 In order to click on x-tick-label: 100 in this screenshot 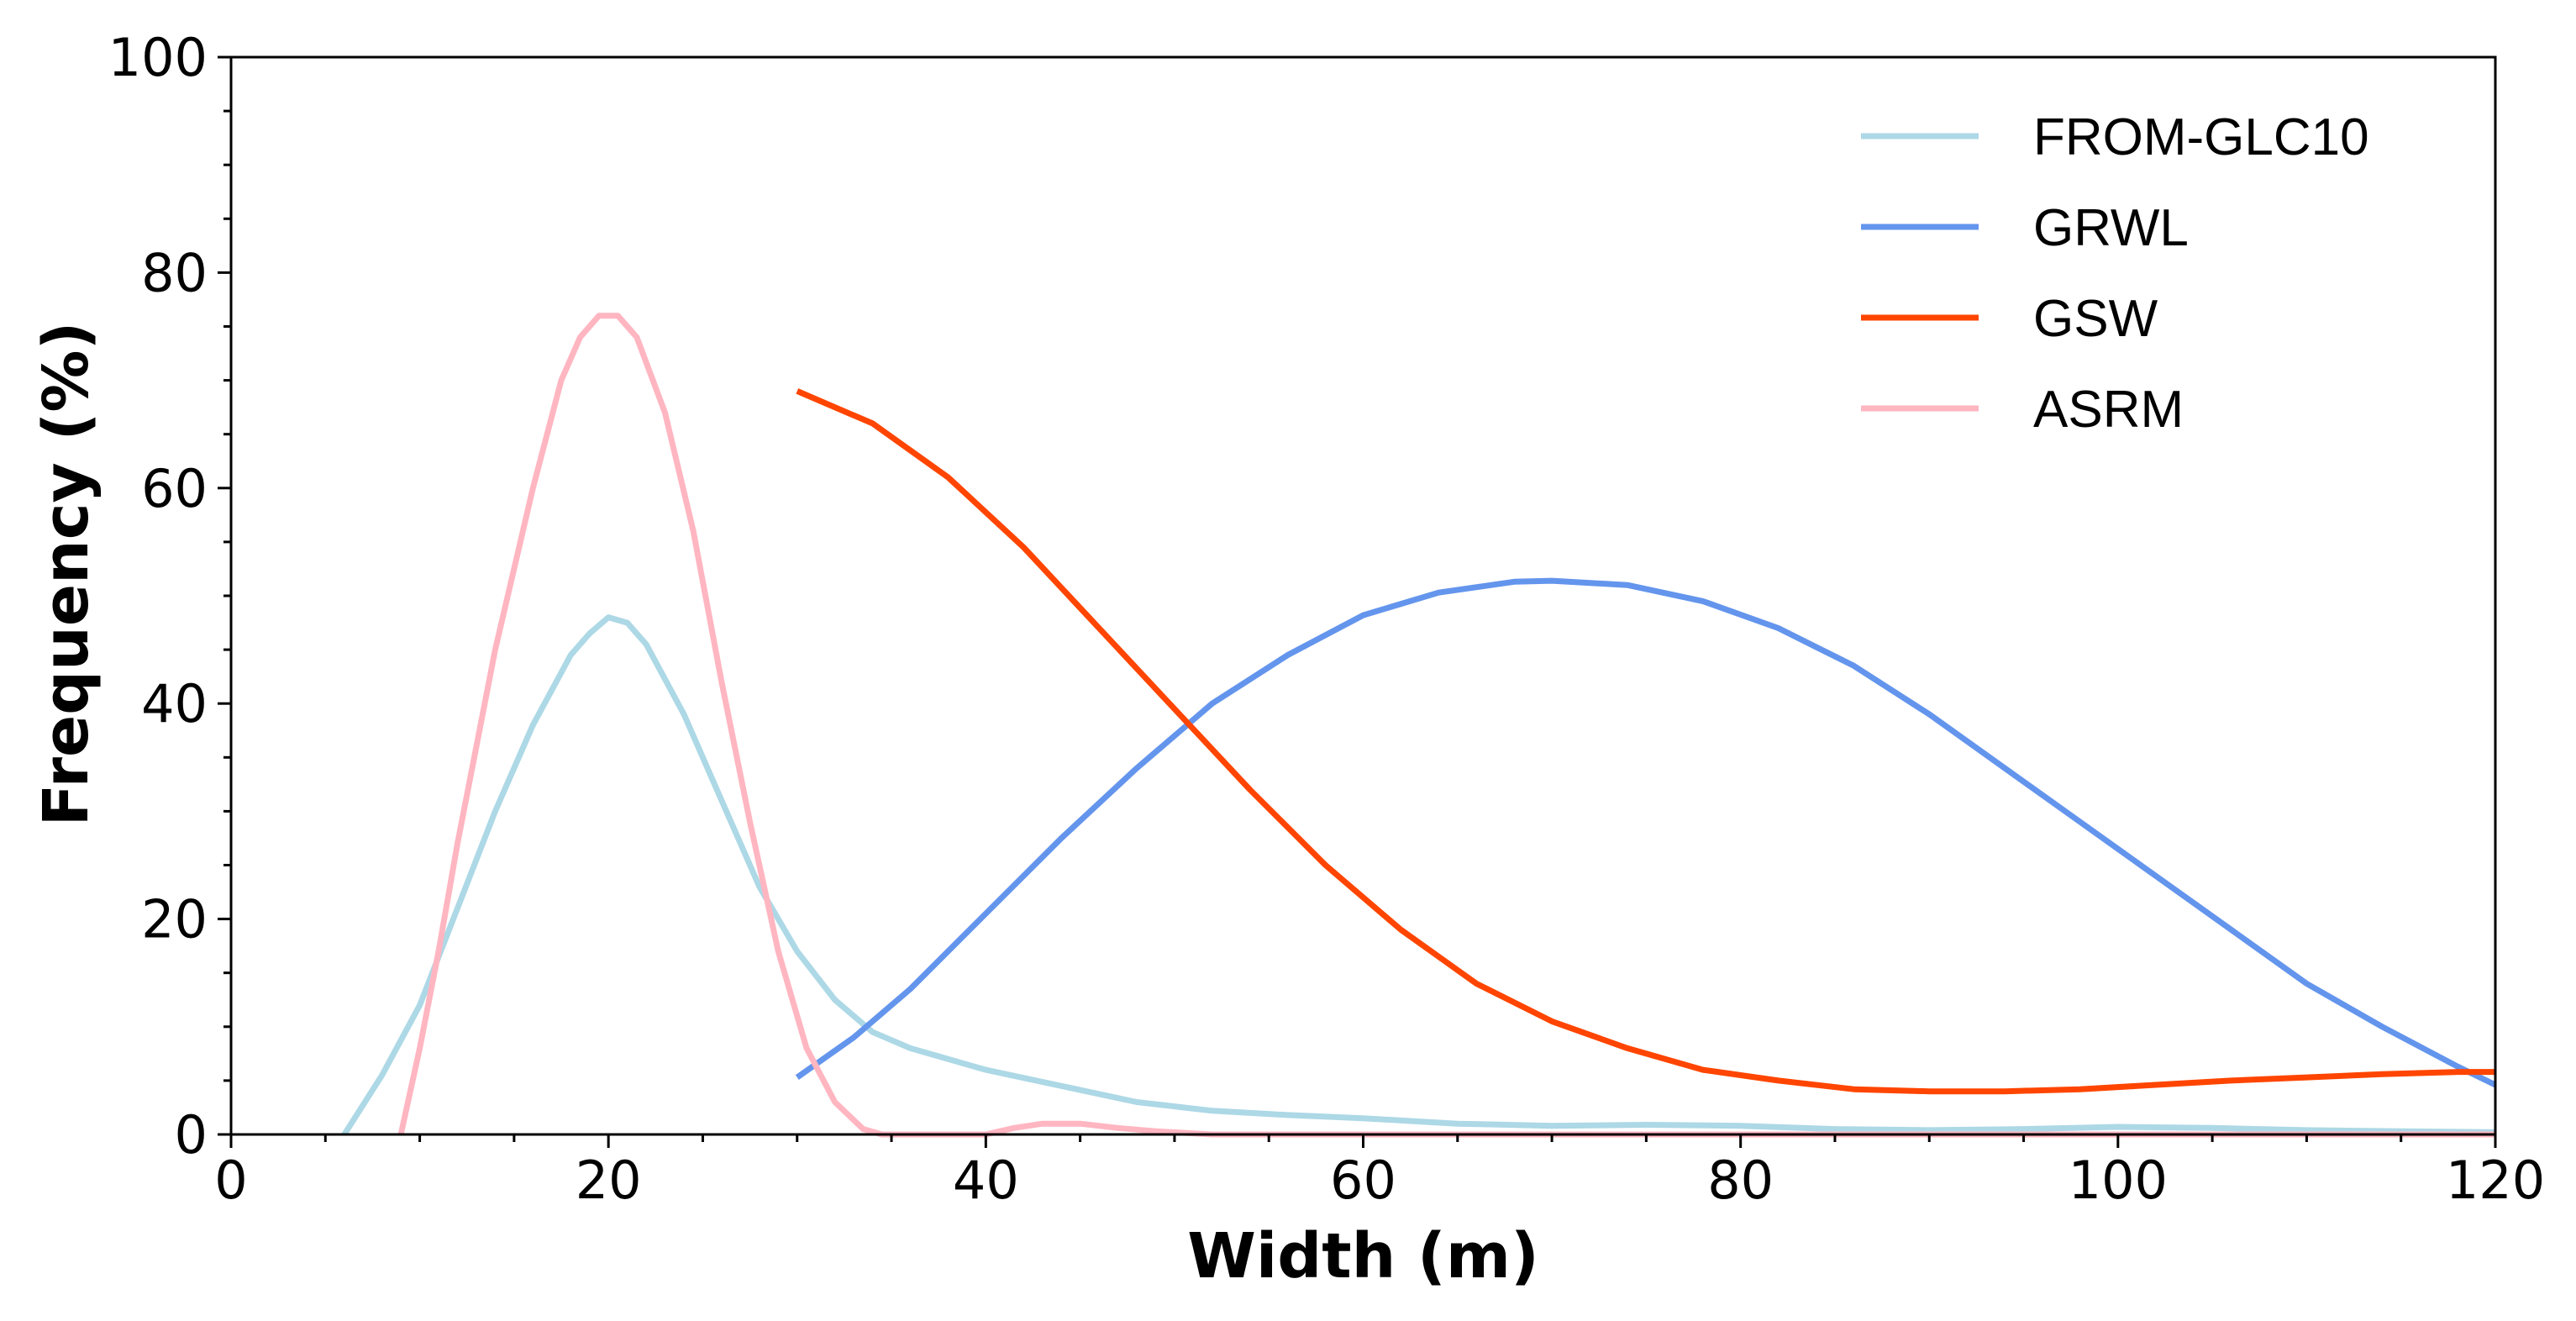, I will do `click(2118, 1180)`.